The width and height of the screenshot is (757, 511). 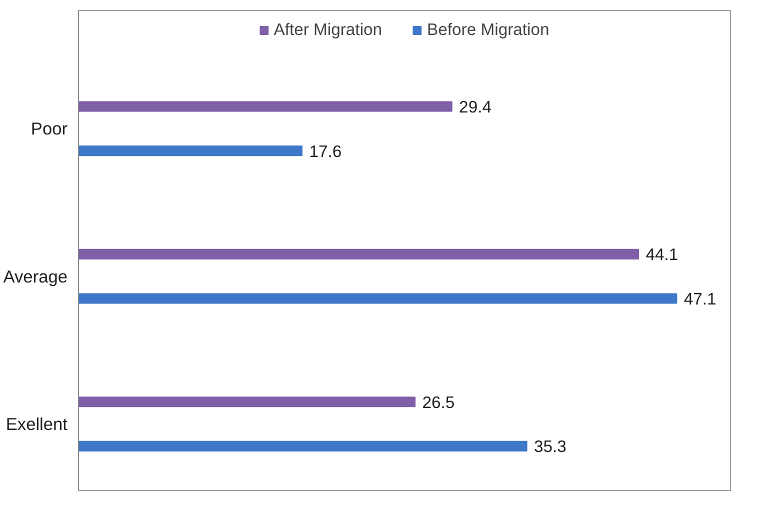 I want to click on data-label: 26.5, so click(x=438, y=402).